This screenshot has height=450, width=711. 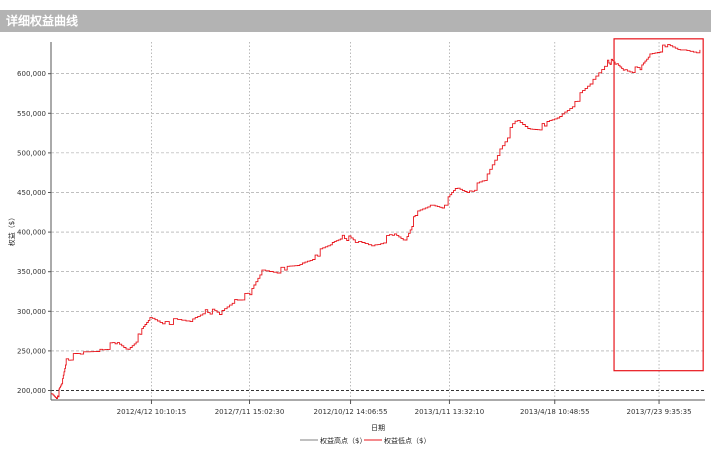 What do you see at coordinates (658, 205) in the screenshot?
I see `highlight-box` at bounding box center [658, 205].